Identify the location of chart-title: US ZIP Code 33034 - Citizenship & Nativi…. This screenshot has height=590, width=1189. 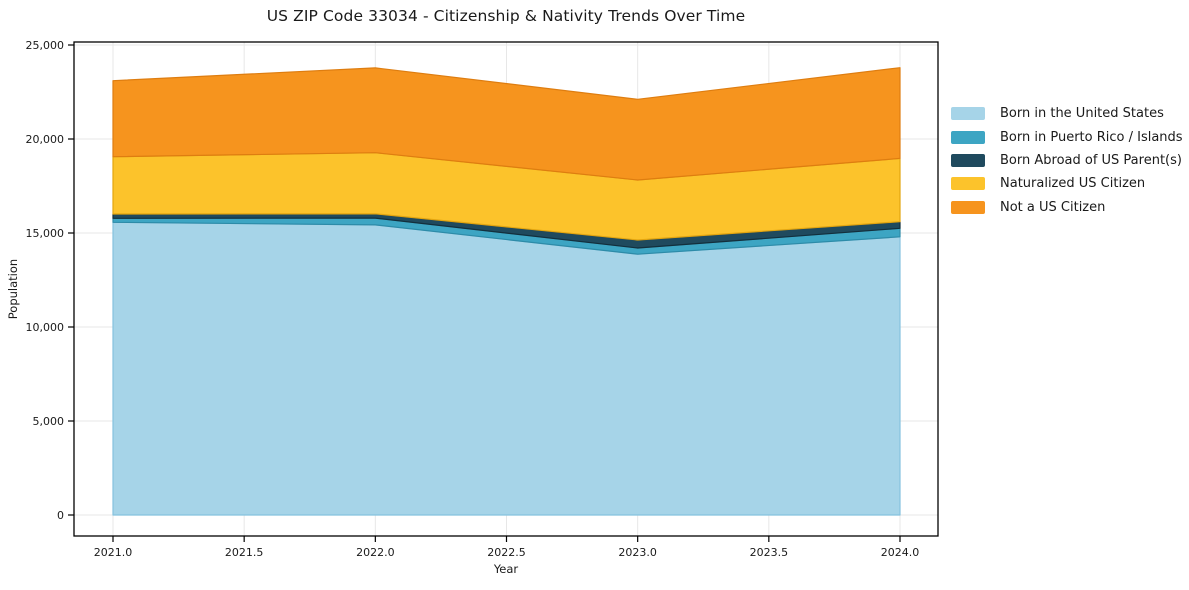
(506, 16).